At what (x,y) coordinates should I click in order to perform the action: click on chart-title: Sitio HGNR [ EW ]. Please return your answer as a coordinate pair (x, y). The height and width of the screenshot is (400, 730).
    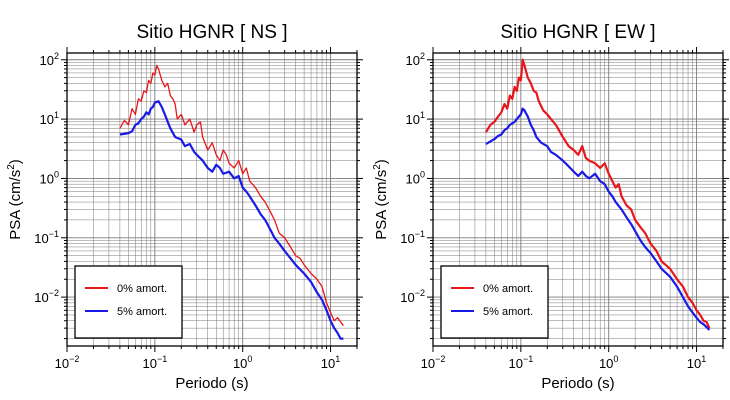
    Looking at the image, I should click on (577, 32).